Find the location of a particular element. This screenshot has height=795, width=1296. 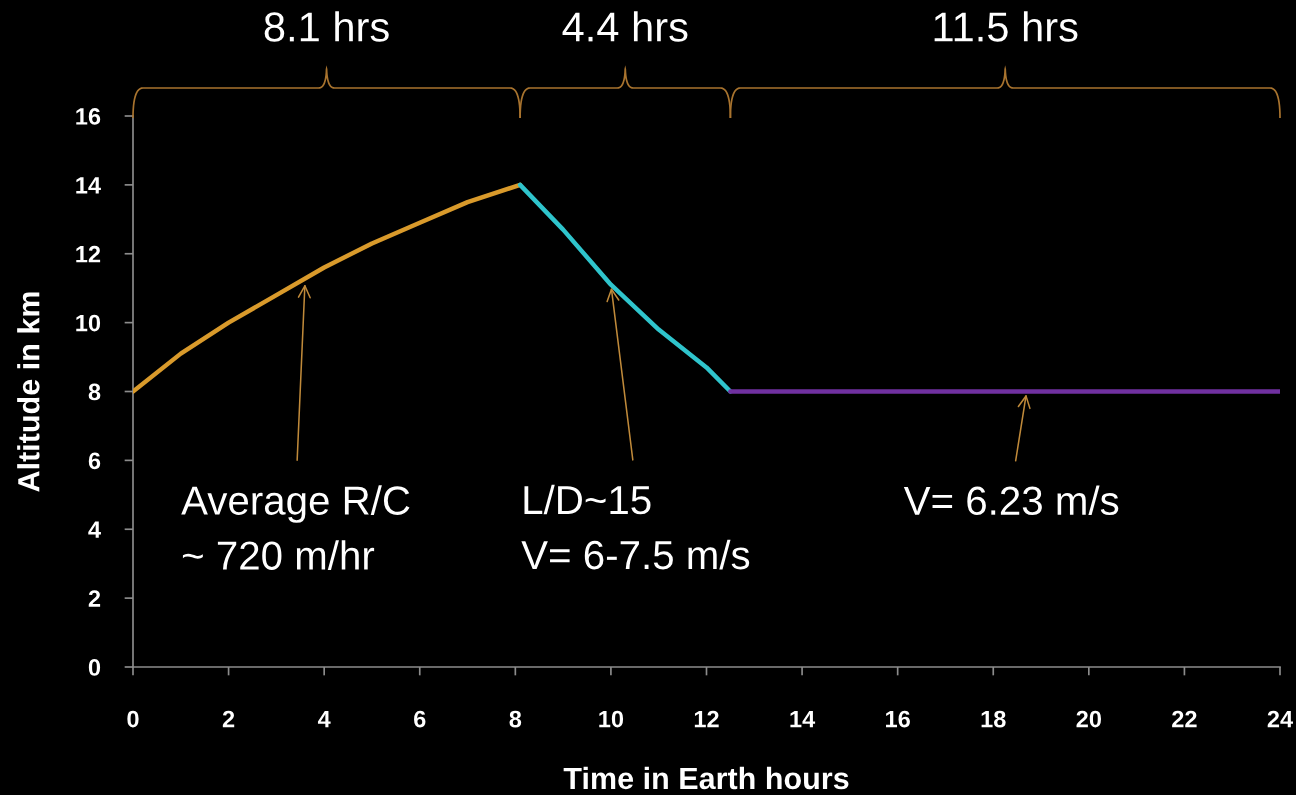

y-tick-label: 14 is located at coordinates (88, 185).